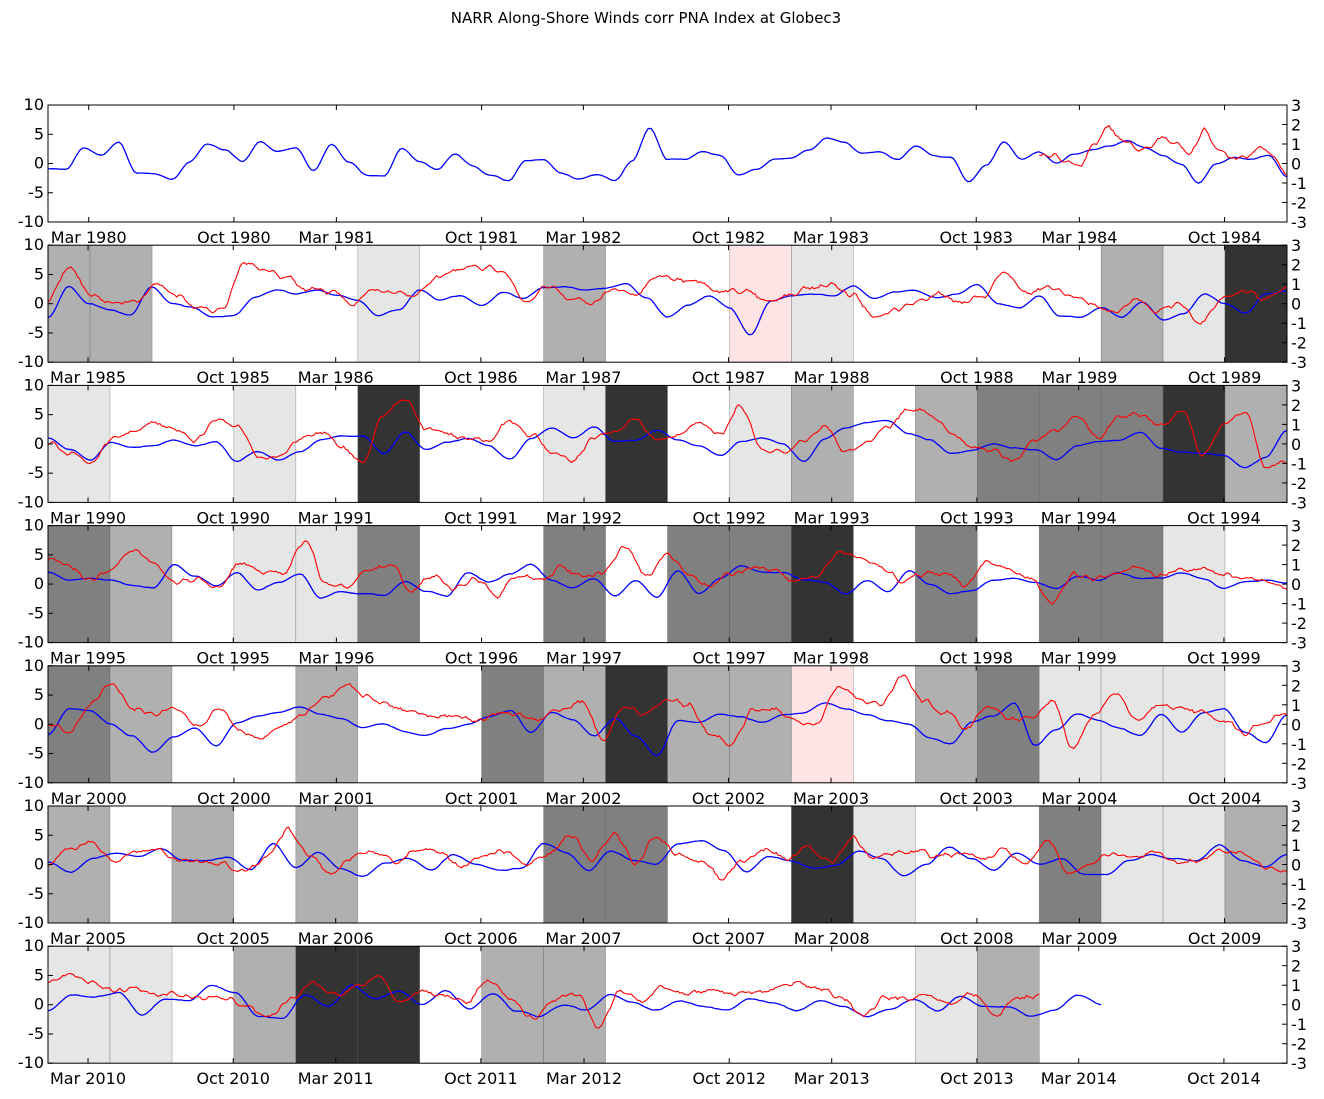 The width and height of the screenshot is (1324, 1099). I want to click on x-tick-label: Mar 2014, so click(1079, 1078).